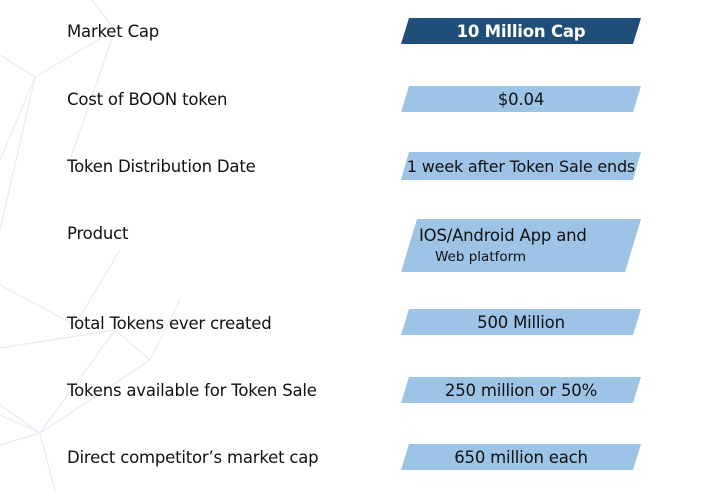  I want to click on value-text-line2: Web platform, so click(481, 256).